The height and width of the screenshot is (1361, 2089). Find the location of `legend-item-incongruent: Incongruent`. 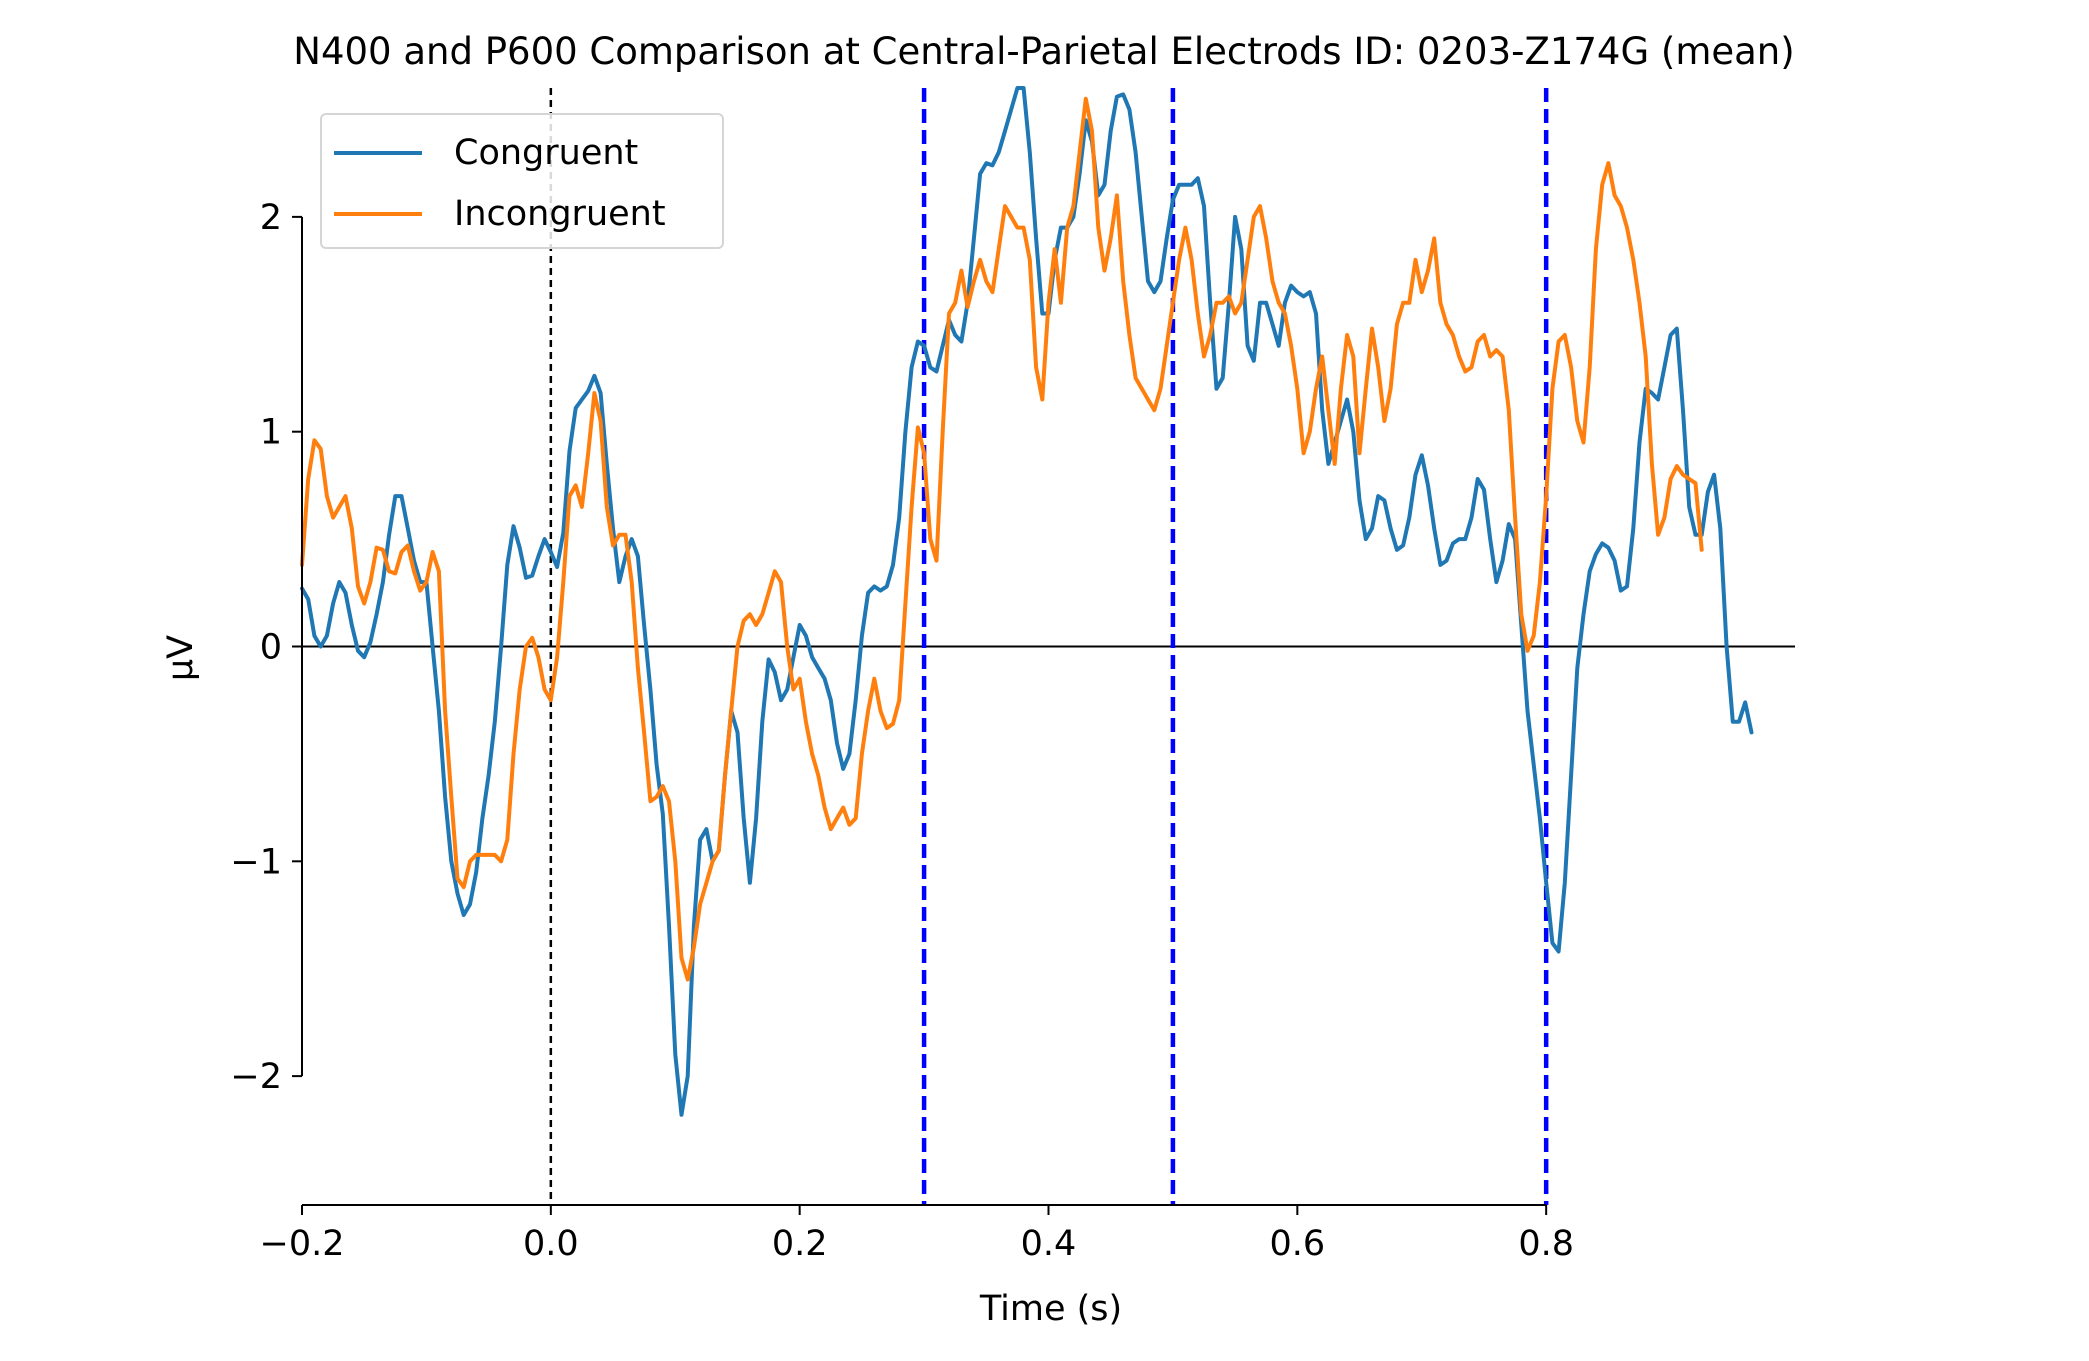

legend-item-incongruent: Incongruent is located at coordinates (500, 214).